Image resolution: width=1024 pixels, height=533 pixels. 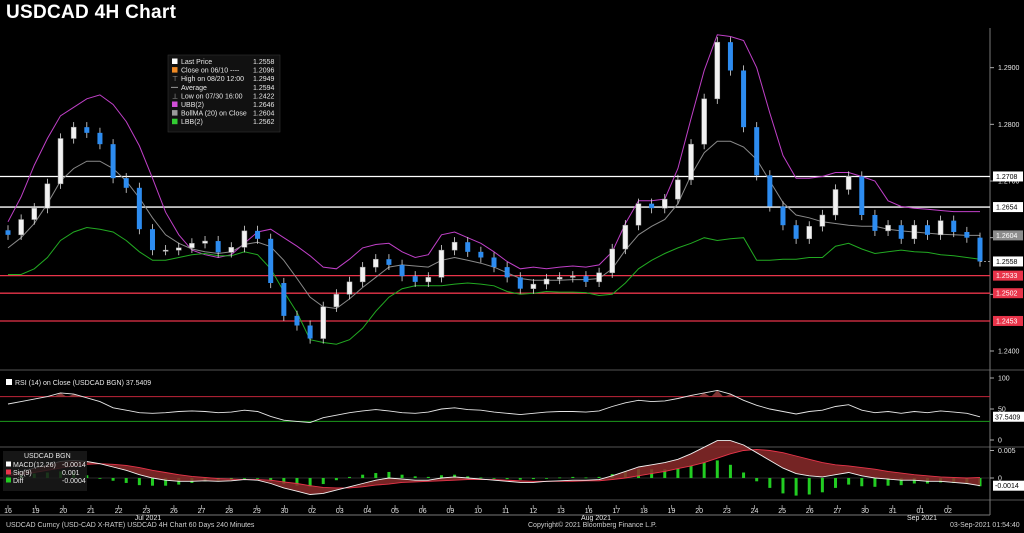 I want to click on rsi-legend-label: RSI (14) on Close (USDCAD BGN) 37.5409, so click(x=83, y=383).